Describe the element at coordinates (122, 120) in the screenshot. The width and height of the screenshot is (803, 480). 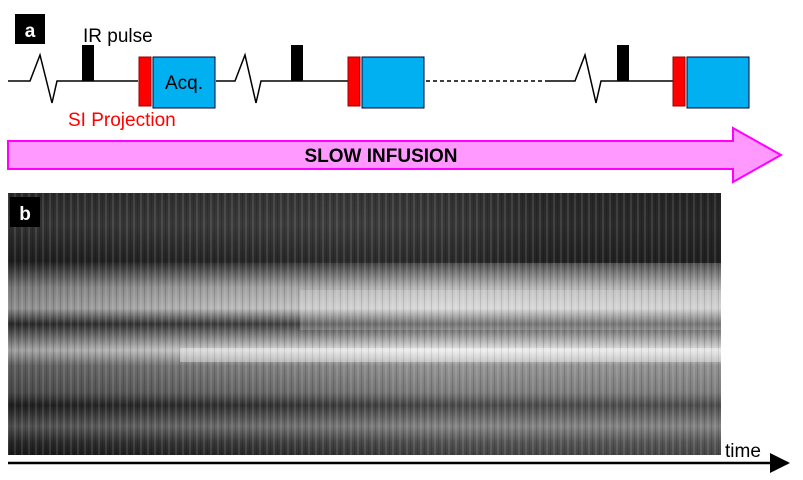
I see `si-projection-label: SI Projection` at that location.